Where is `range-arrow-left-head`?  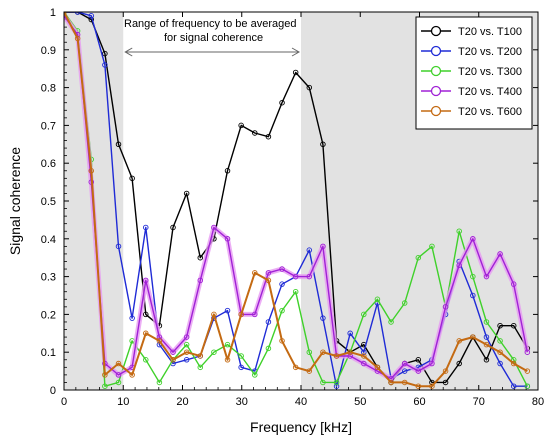
range-arrow-left-head is located at coordinates (128, 52).